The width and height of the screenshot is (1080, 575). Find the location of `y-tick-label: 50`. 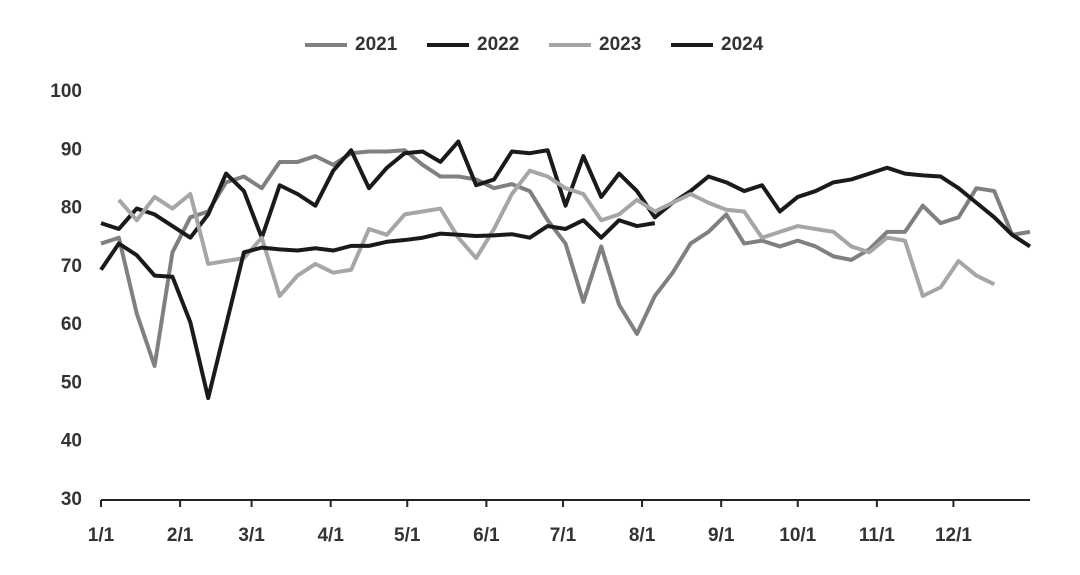

y-tick-label: 50 is located at coordinates (71, 382).